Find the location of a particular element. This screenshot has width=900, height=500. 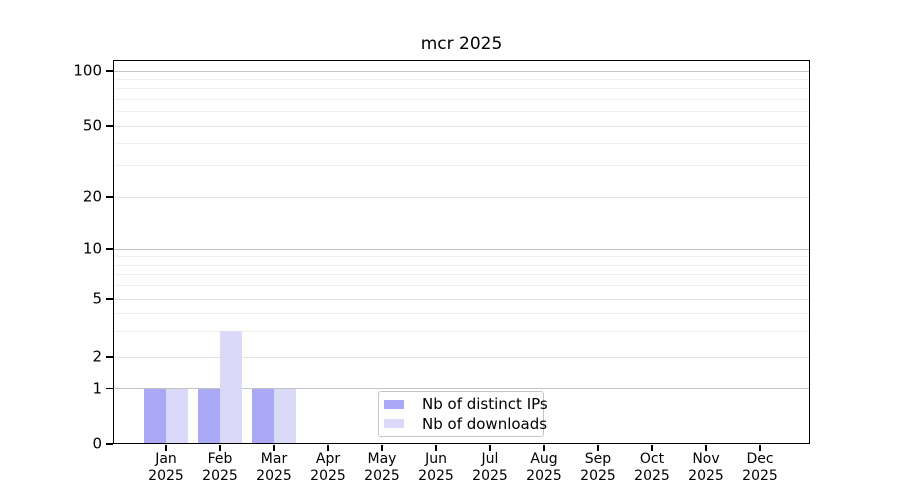

x-tick-label: Nov 2025 is located at coordinates (706, 468).